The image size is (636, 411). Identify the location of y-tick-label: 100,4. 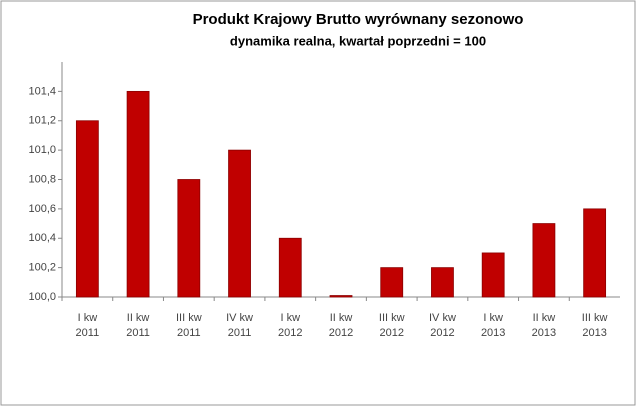
(42, 238).